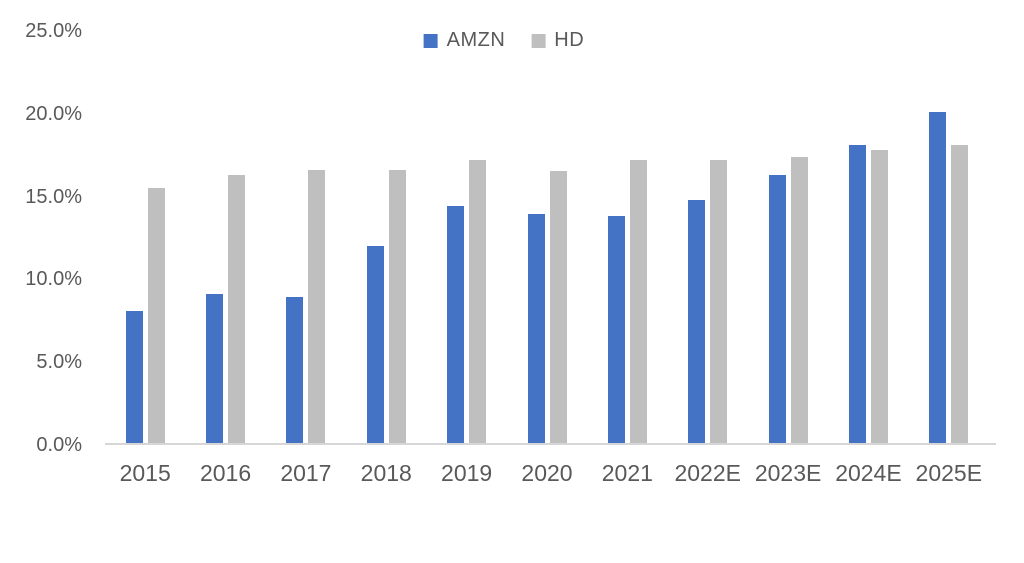 Image resolution: width=1024 pixels, height=563 pixels. I want to click on bar-hd-2025e, so click(960, 293).